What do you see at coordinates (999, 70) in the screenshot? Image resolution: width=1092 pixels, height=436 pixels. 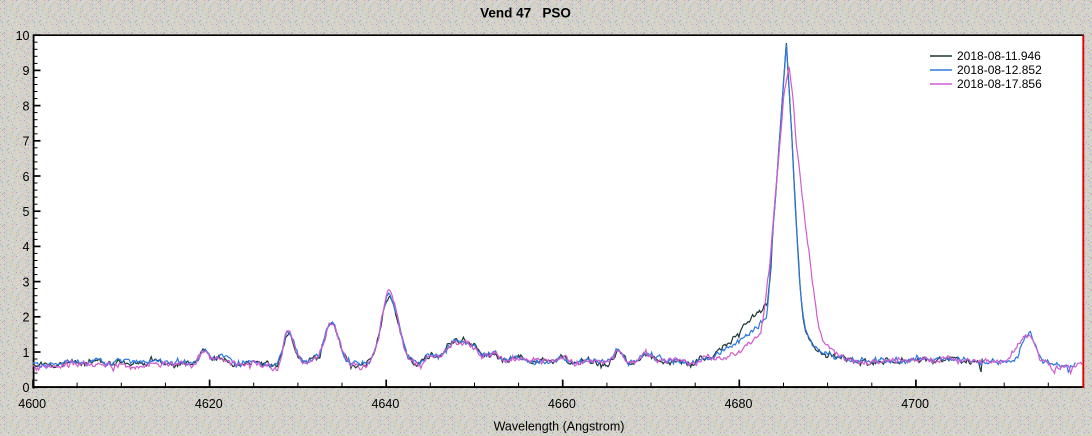 I see `svg-text: 2018-08-12.852` at bounding box center [999, 70].